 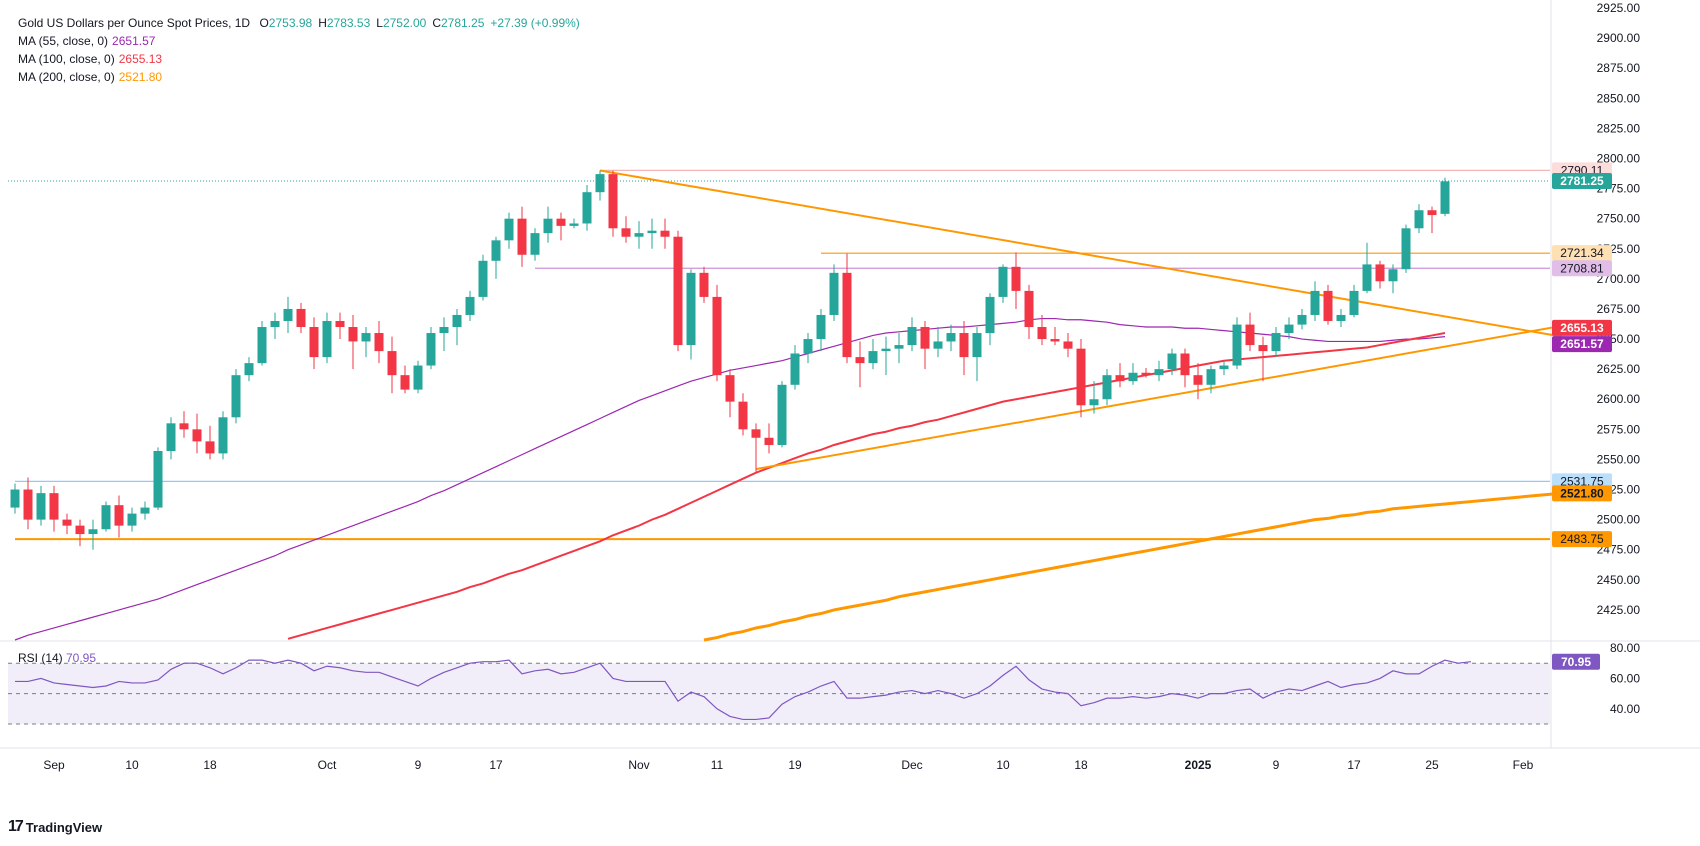 I want to click on level-badge: 2708.81, so click(x=1582, y=268).